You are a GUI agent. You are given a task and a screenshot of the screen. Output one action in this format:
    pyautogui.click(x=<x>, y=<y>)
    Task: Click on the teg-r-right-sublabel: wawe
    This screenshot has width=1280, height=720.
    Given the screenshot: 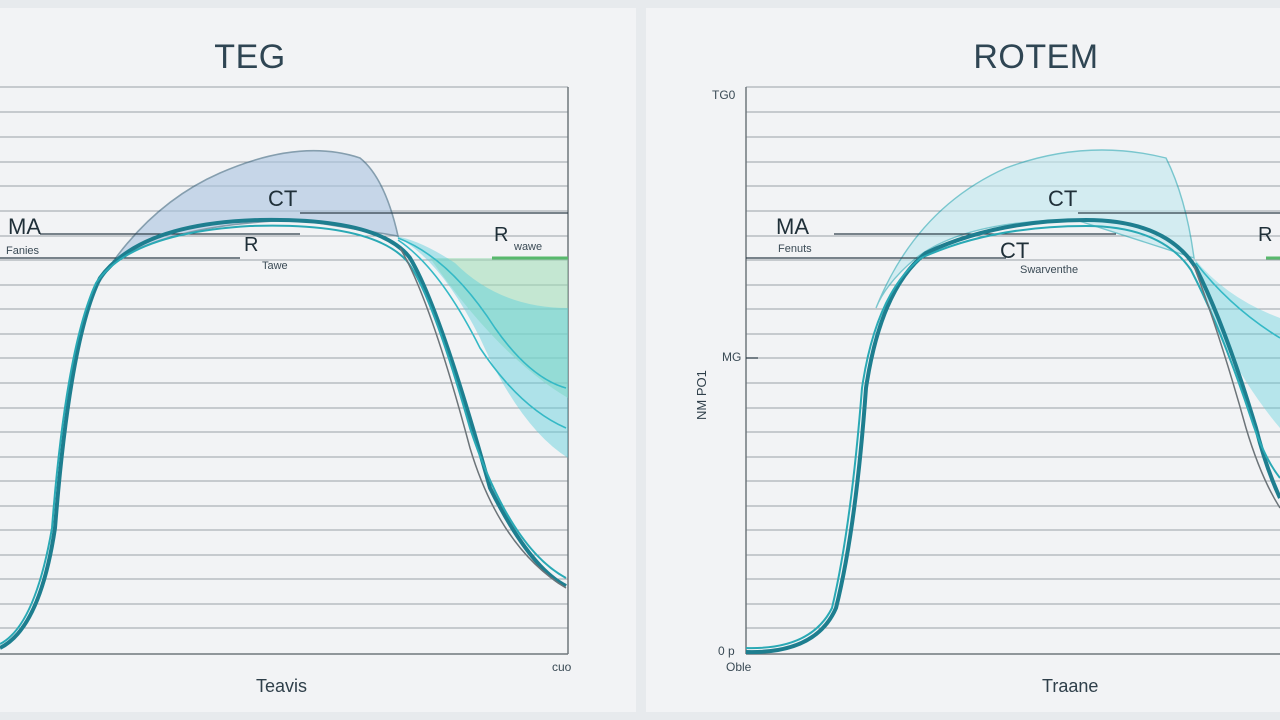 What is the action you would take?
    pyautogui.click(x=528, y=247)
    